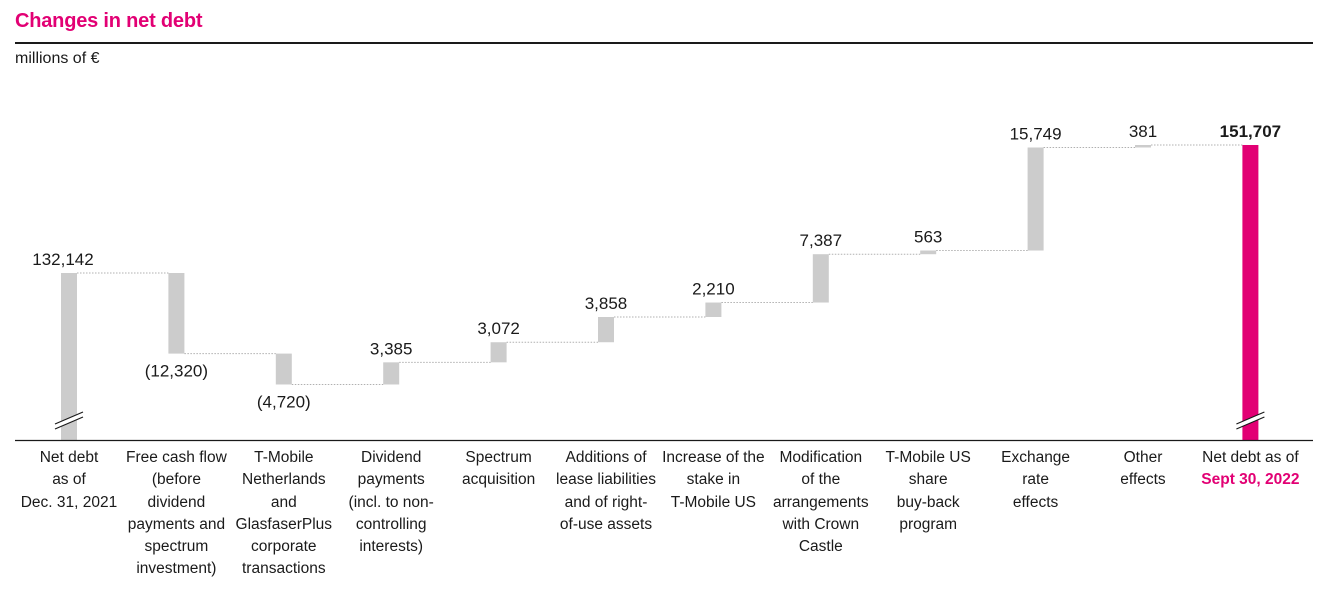 The image size is (1326, 589). What do you see at coordinates (1250, 131) in the screenshot?
I see `data-label: 151,707` at bounding box center [1250, 131].